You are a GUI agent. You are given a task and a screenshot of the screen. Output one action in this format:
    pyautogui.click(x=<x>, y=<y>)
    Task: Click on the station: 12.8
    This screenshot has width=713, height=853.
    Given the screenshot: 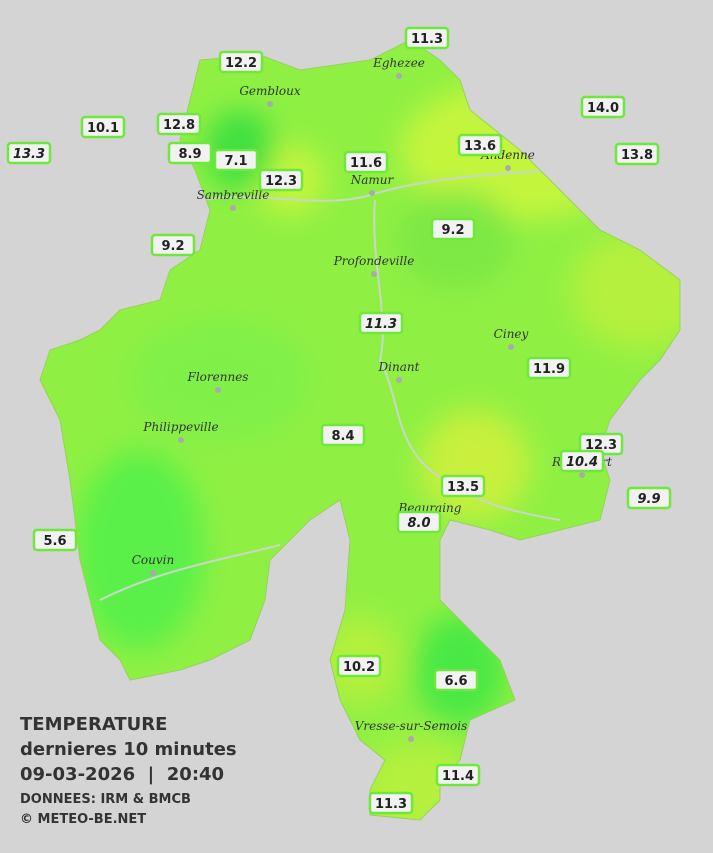 What is the action you would take?
    pyautogui.click(x=179, y=124)
    